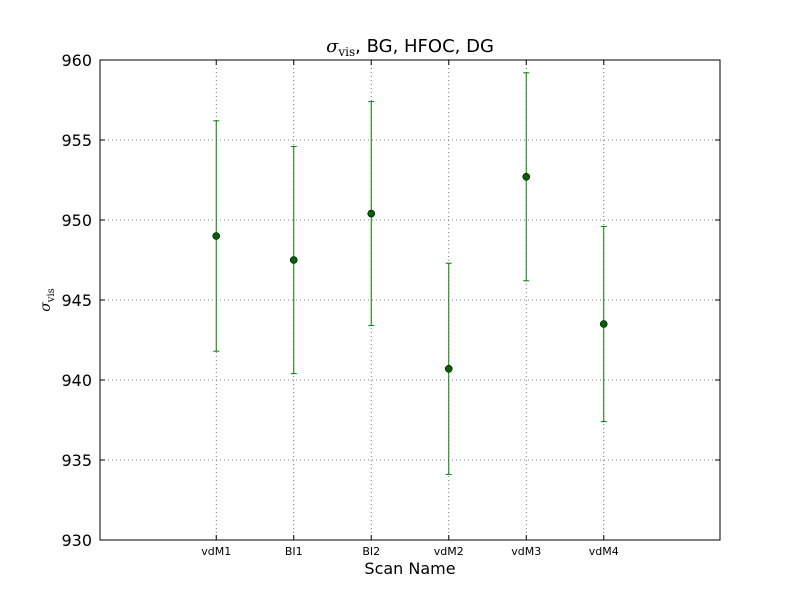 Image resolution: width=800 pixels, height=600 pixels. Describe the element at coordinates (76, 460) in the screenshot. I see `y-tick-label: 935` at that location.